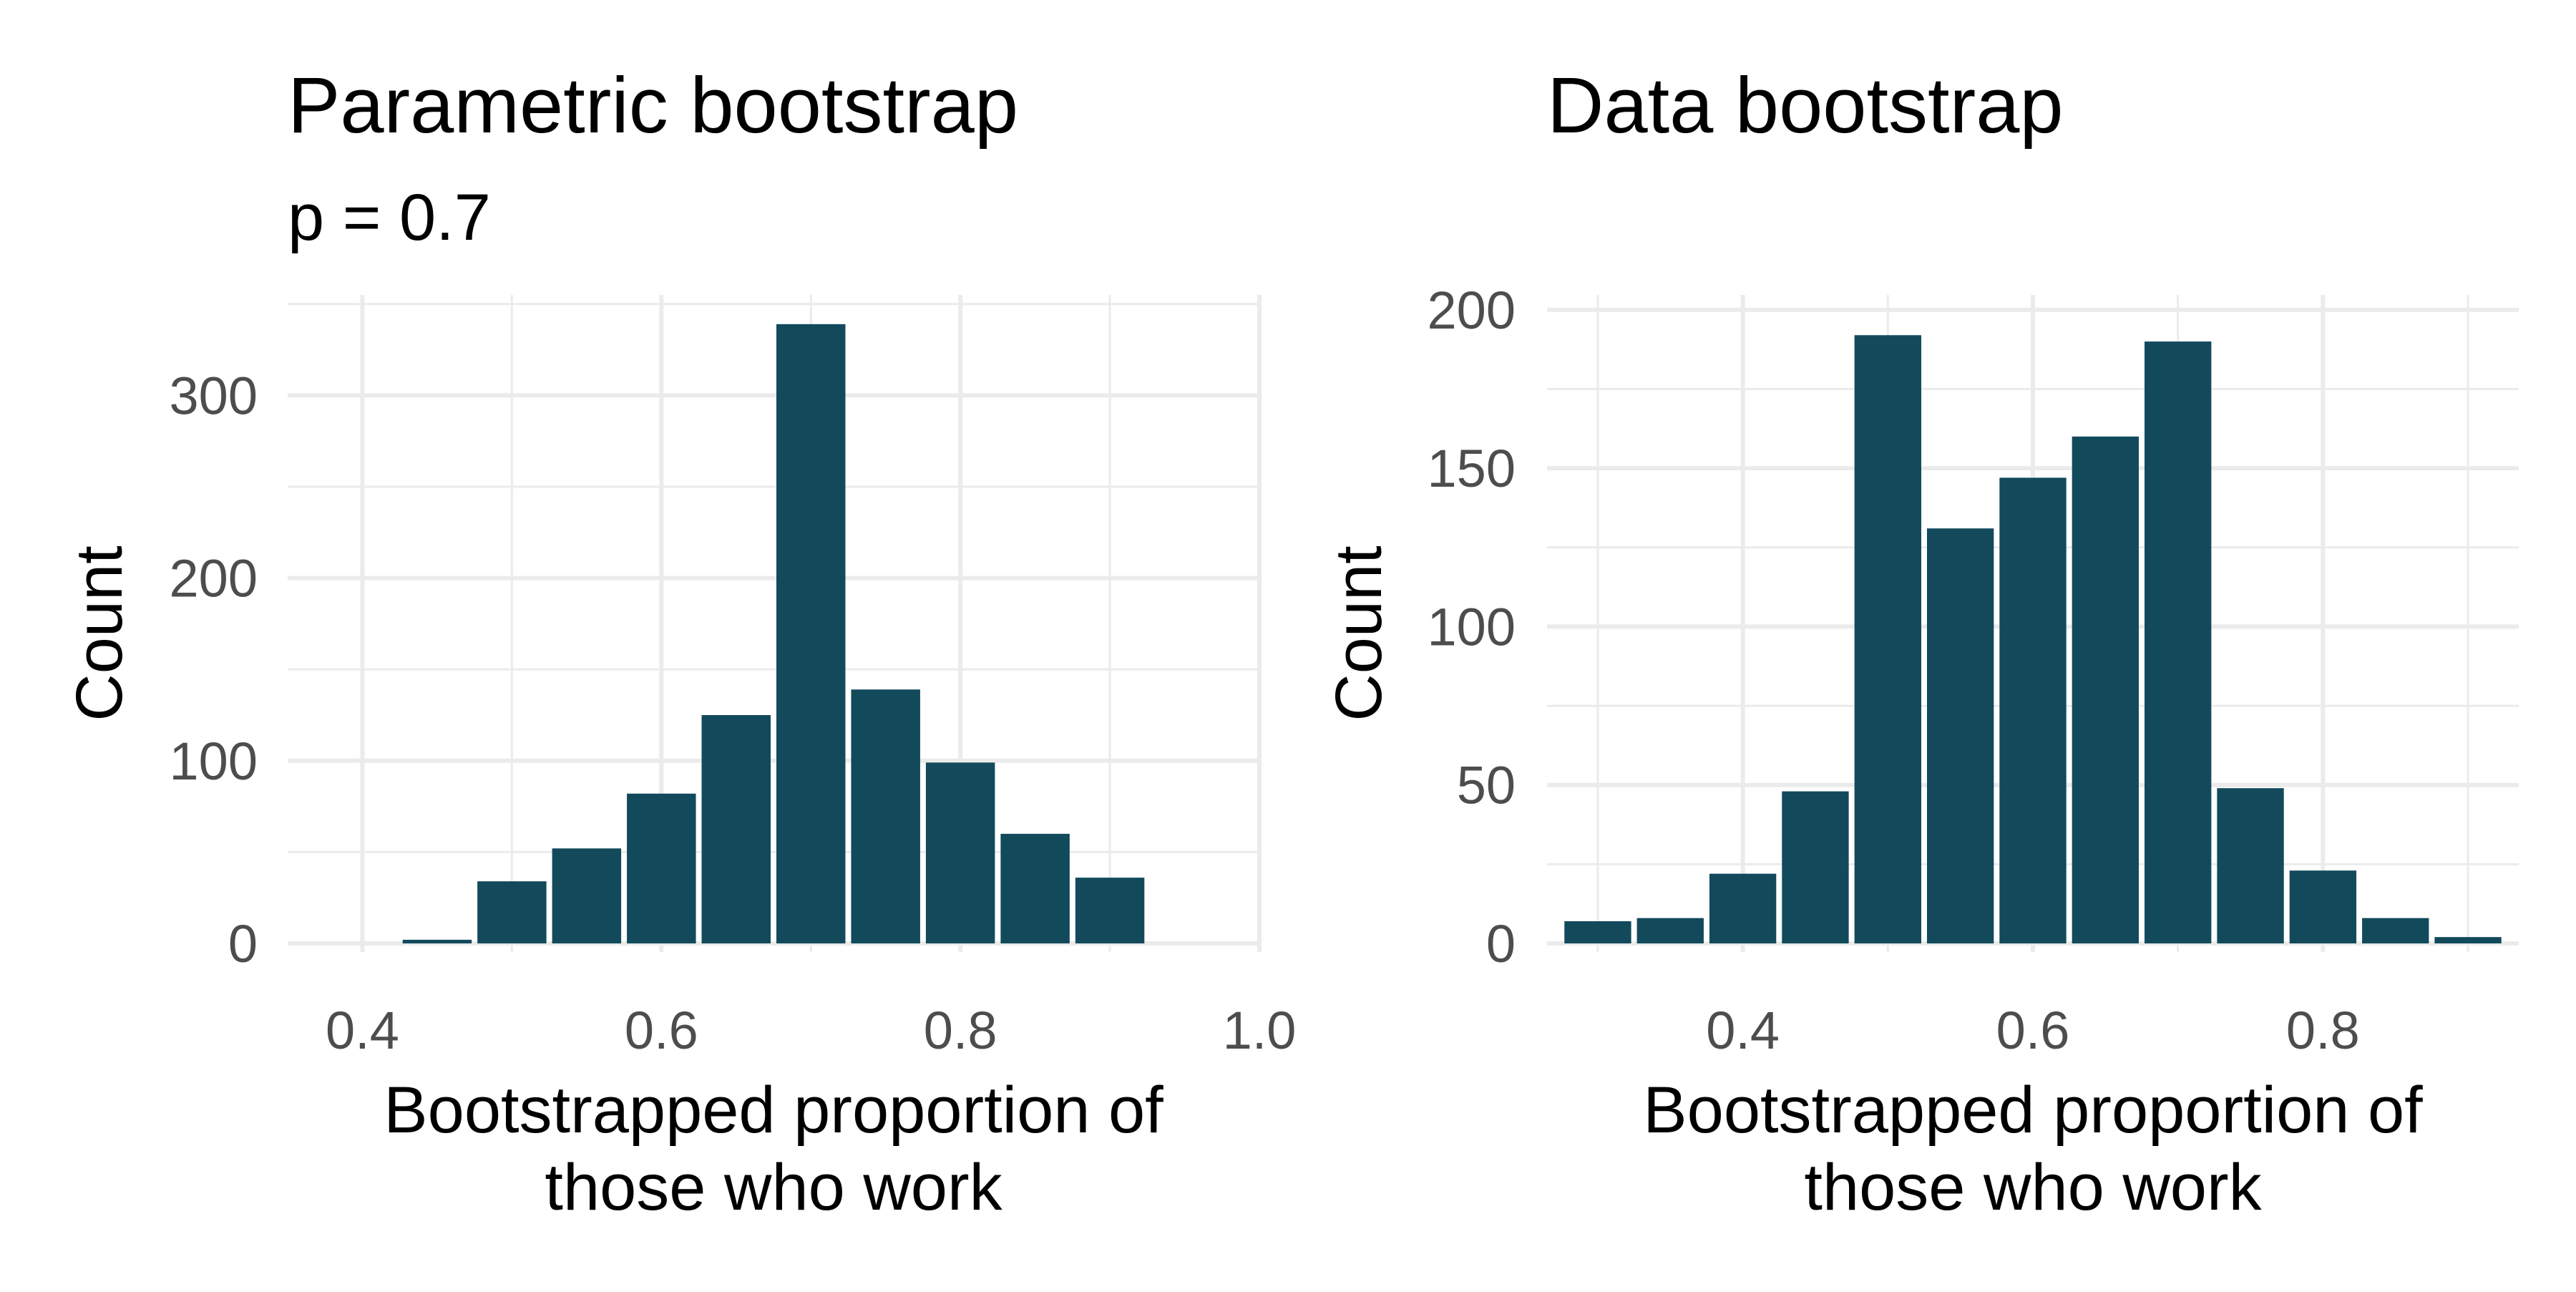 Image resolution: width=2576 pixels, height=1292 pixels. Describe the element at coordinates (773, 1187) in the screenshot. I see `panel1-x-axis-label-line2: those who work` at that location.